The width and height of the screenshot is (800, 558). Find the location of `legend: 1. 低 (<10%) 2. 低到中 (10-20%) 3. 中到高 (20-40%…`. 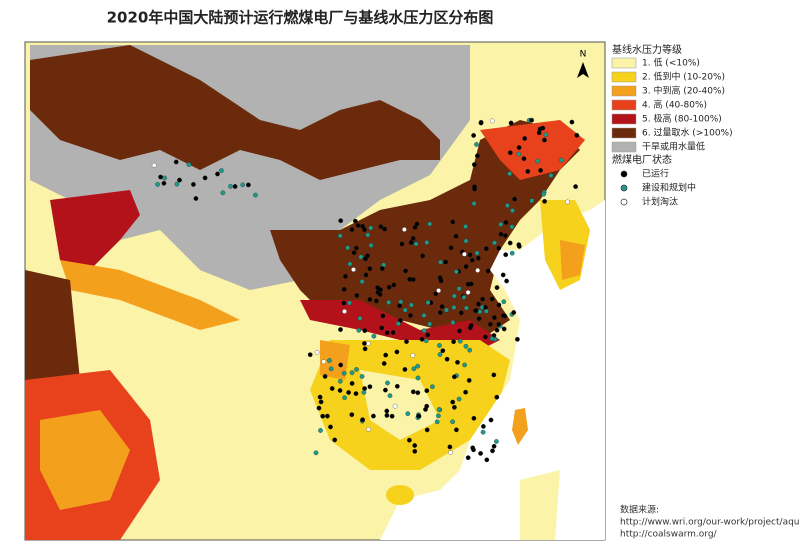

legend: 1. 低 (<10%) 2. 低到中 (10-20%) 3. 中到高 (20-40%… is located at coordinates (672, 105).